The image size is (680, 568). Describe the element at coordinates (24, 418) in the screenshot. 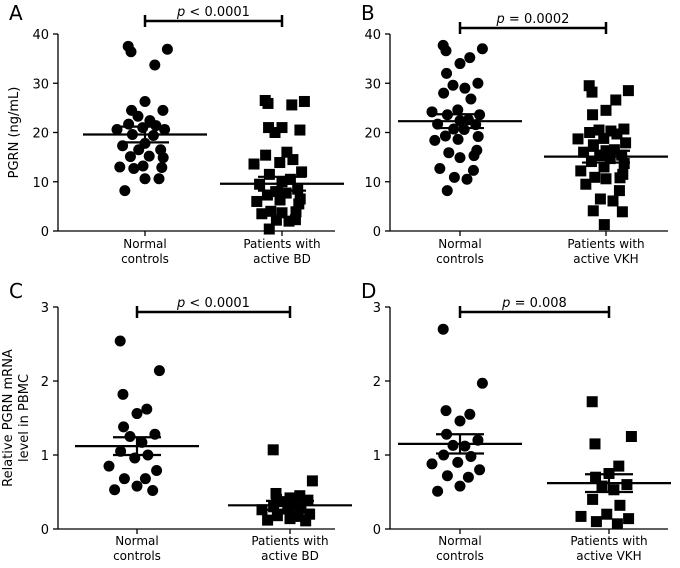

I see `y-axis-label: level in PBMC` at that location.